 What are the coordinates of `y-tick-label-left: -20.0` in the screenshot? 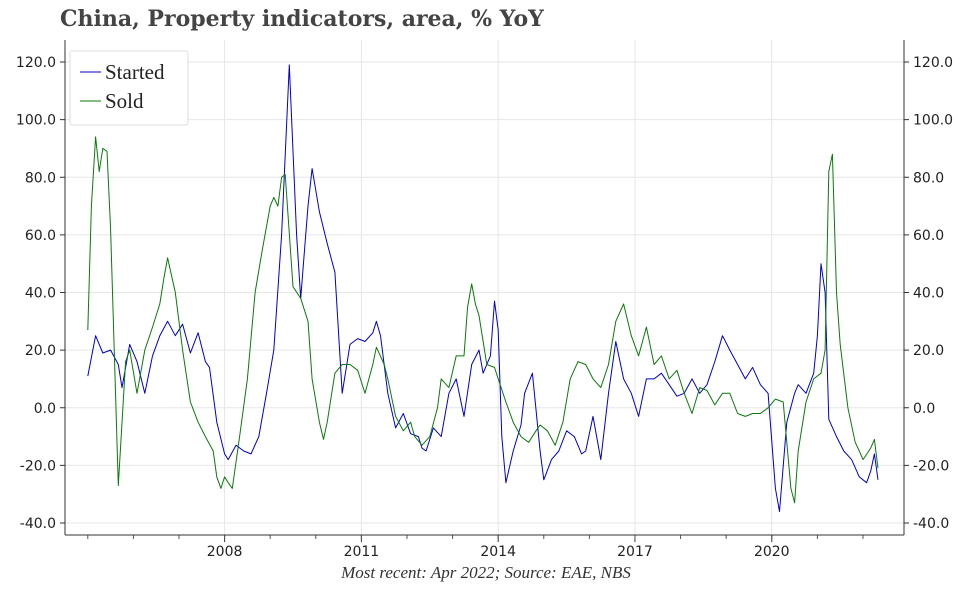 It's located at (38, 466).